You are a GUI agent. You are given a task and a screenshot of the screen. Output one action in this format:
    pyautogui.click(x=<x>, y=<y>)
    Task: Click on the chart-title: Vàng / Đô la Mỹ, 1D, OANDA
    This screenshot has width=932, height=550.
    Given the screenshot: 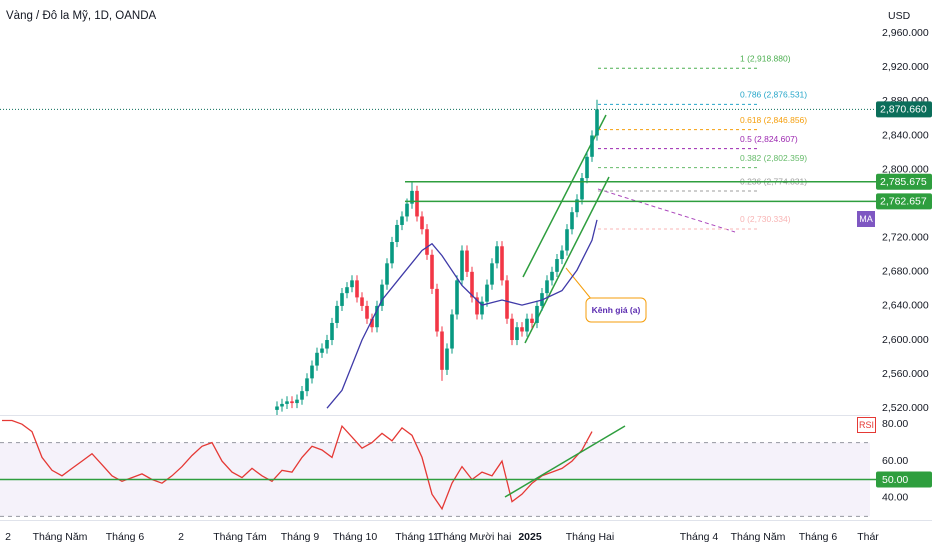 What is the action you would take?
    pyautogui.click(x=81, y=16)
    